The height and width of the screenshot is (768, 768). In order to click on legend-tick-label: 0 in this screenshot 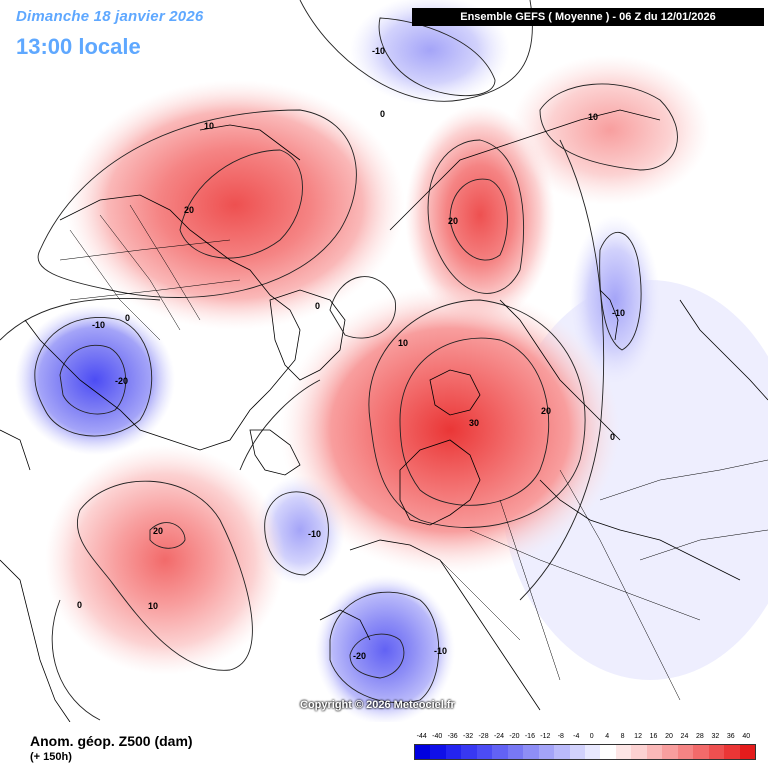, I will do `click(591, 736)`.